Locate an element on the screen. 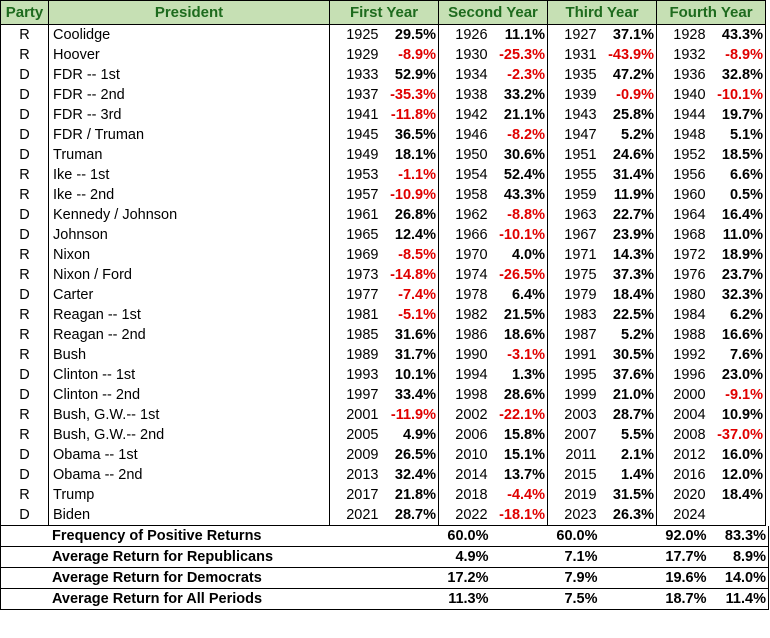 The height and width of the screenshot is (638, 770). second-year-cell: 1954 is located at coordinates (464, 175).